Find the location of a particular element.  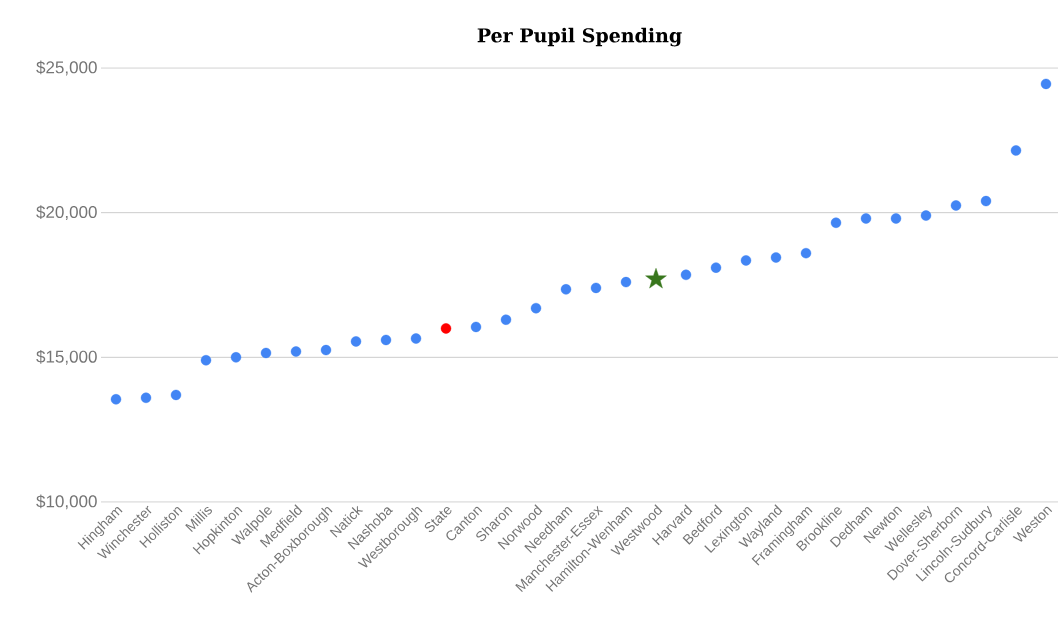

y-tick-label: $25,000 is located at coordinates (66, 68).